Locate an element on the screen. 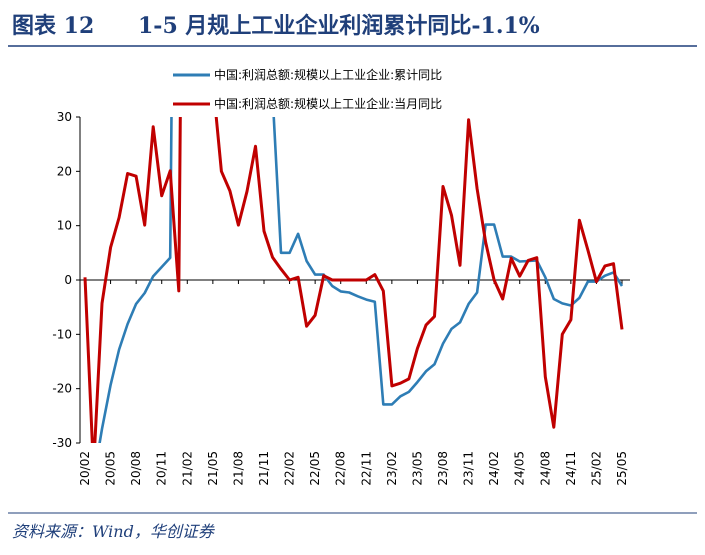  x-tick-label: 25/02 is located at coordinates (596, 468).